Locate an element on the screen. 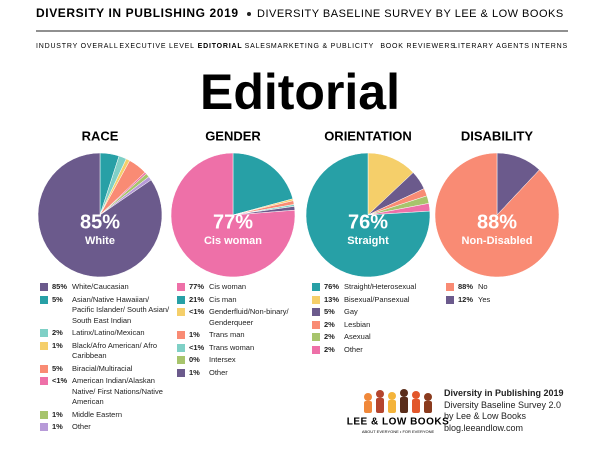 The width and height of the screenshot is (600, 464). nav-item: BOOK REVIEWERS is located at coordinates (417, 46).